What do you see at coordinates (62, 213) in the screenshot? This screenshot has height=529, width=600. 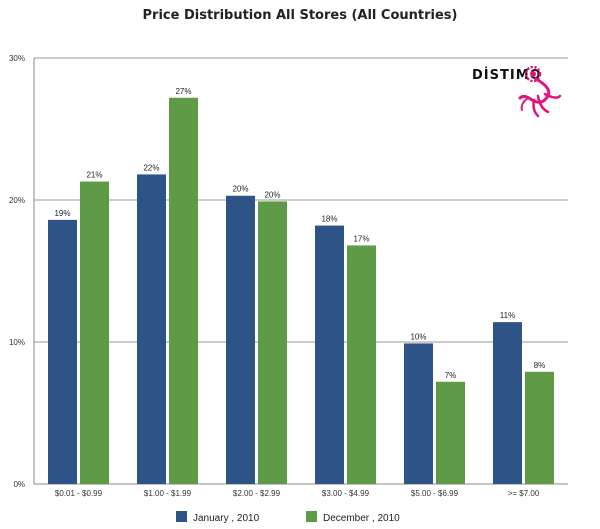 I see `data-label: 19%` at bounding box center [62, 213].